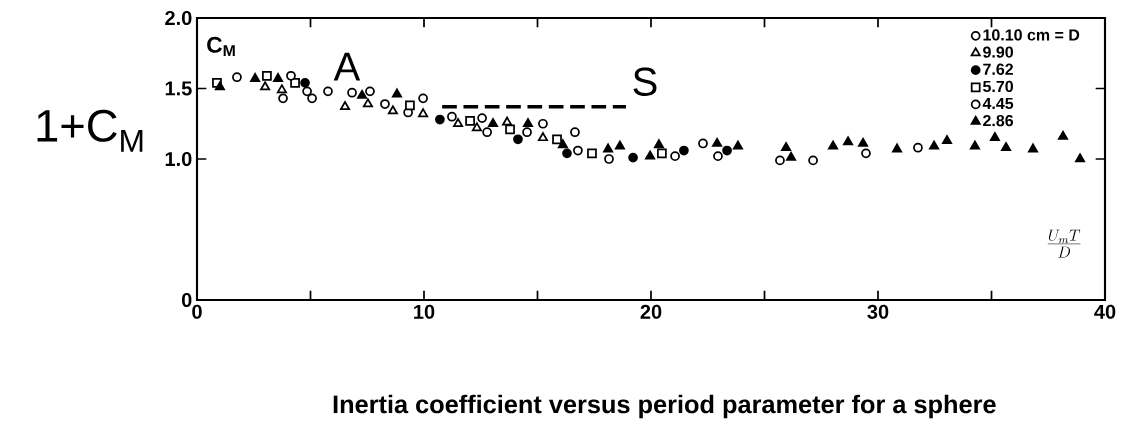 The width and height of the screenshot is (1129, 440). Describe the element at coordinates (186, 300) in the screenshot. I see `y-tick-label: 0` at that location.